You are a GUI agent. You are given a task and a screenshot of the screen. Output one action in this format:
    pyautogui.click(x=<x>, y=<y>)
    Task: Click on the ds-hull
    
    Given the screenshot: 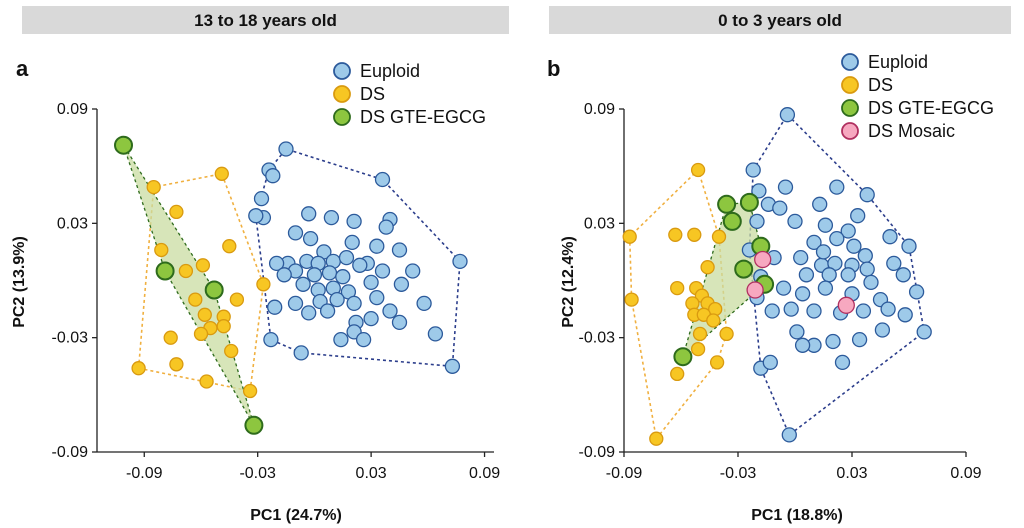 What is the action you would take?
    pyautogui.click(x=678, y=304)
    